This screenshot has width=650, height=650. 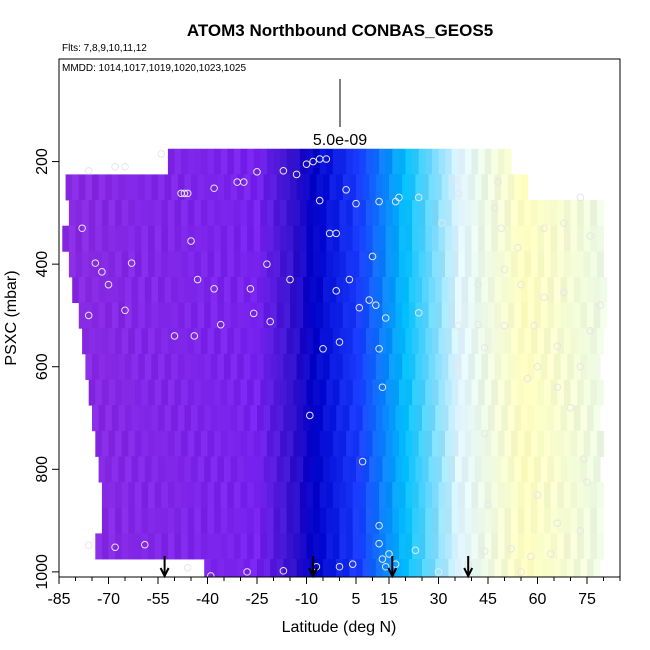 What do you see at coordinates (256, 599) in the screenshot?
I see `x-tick-label: -25` at bounding box center [256, 599].